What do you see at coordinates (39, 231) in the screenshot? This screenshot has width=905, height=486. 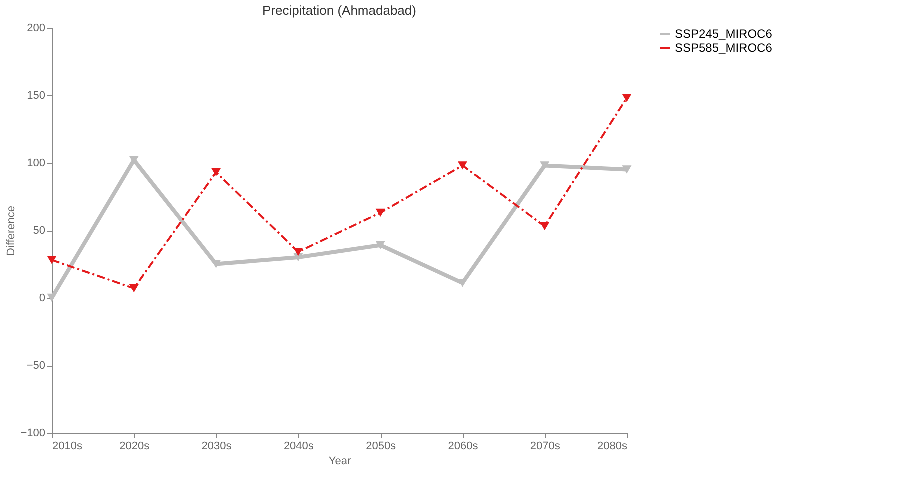 I see `y-tick-label: 50` at bounding box center [39, 231].